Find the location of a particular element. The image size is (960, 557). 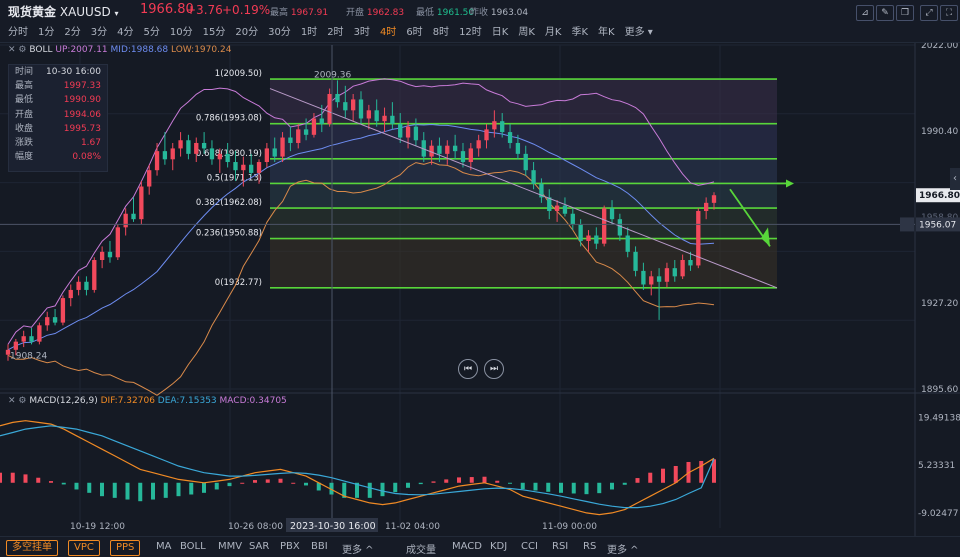

bottom-button-1: VPC is located at coordinates (84, 548).